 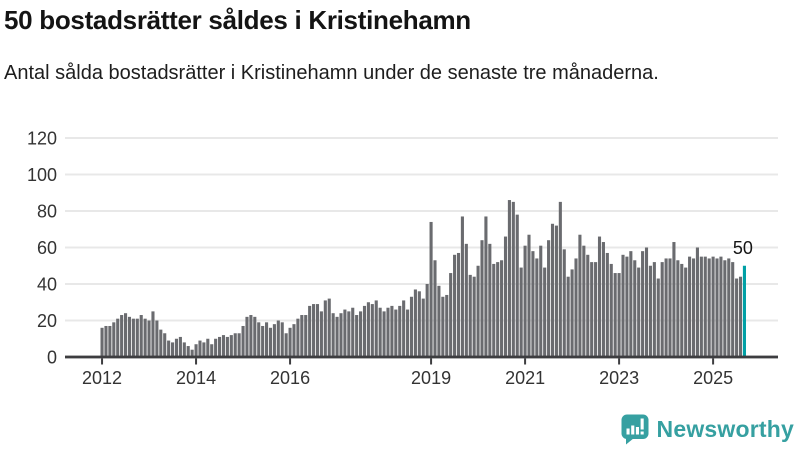 I want to click on x-tick-label-2016: 2016, so click(x=290, y=378).